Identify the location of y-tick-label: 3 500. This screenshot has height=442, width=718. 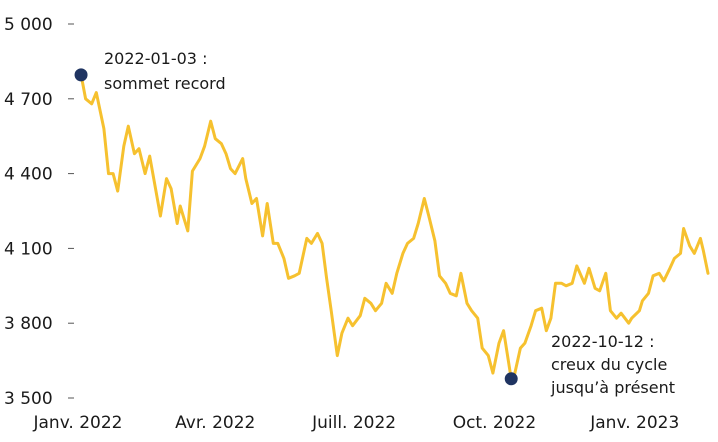
(28, 399).